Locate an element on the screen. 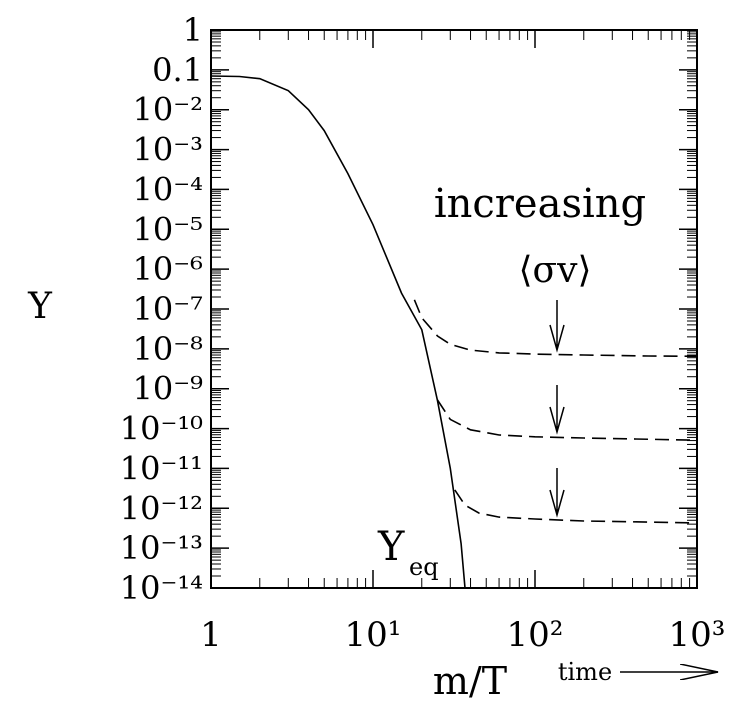 The height and width of the screenshot is (717, 739). annotation: time is located at coordinates (585, 672).